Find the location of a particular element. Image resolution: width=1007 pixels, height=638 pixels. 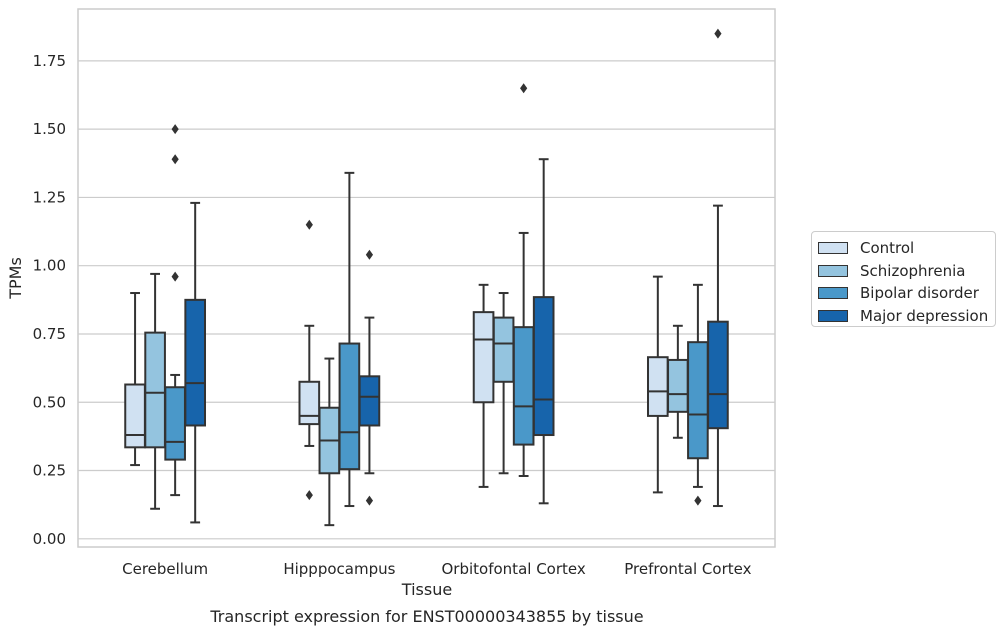

x-tick-label: Hipppocampus is located at coordinates (339, 569).